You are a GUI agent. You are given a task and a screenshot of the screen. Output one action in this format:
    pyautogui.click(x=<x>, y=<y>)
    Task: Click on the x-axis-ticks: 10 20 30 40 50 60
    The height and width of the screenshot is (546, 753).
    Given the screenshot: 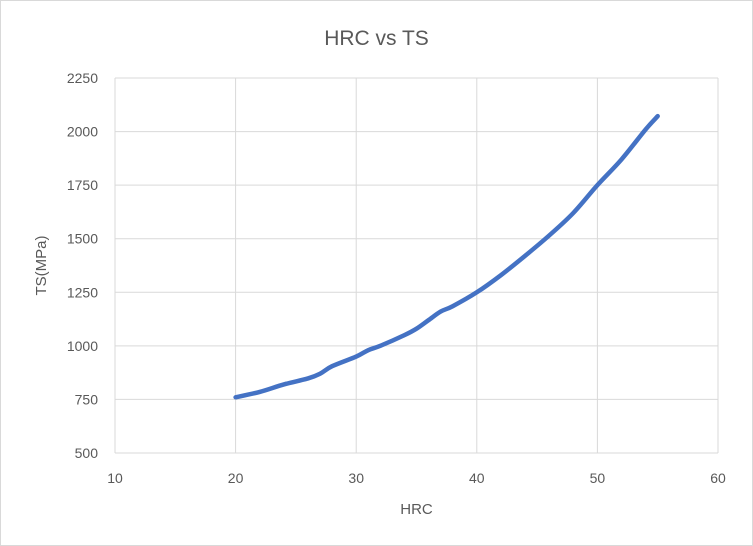 What is the action you would take?
    pyautogui.click(x=416, y=478)
    